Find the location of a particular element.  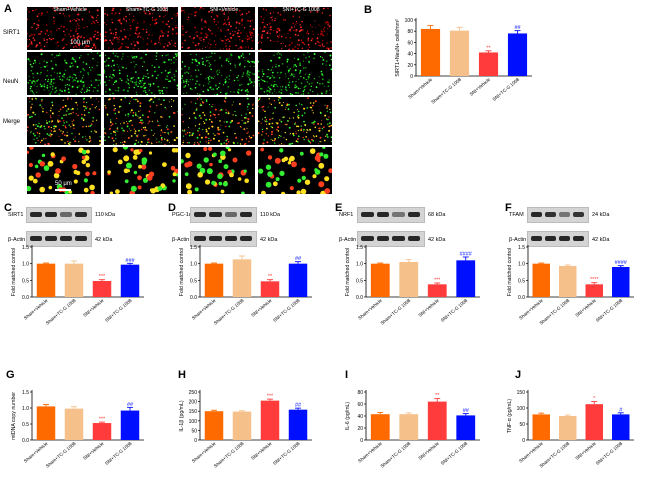

scale-bar-label-50: 50 μm is located at coordinates (63, 184).